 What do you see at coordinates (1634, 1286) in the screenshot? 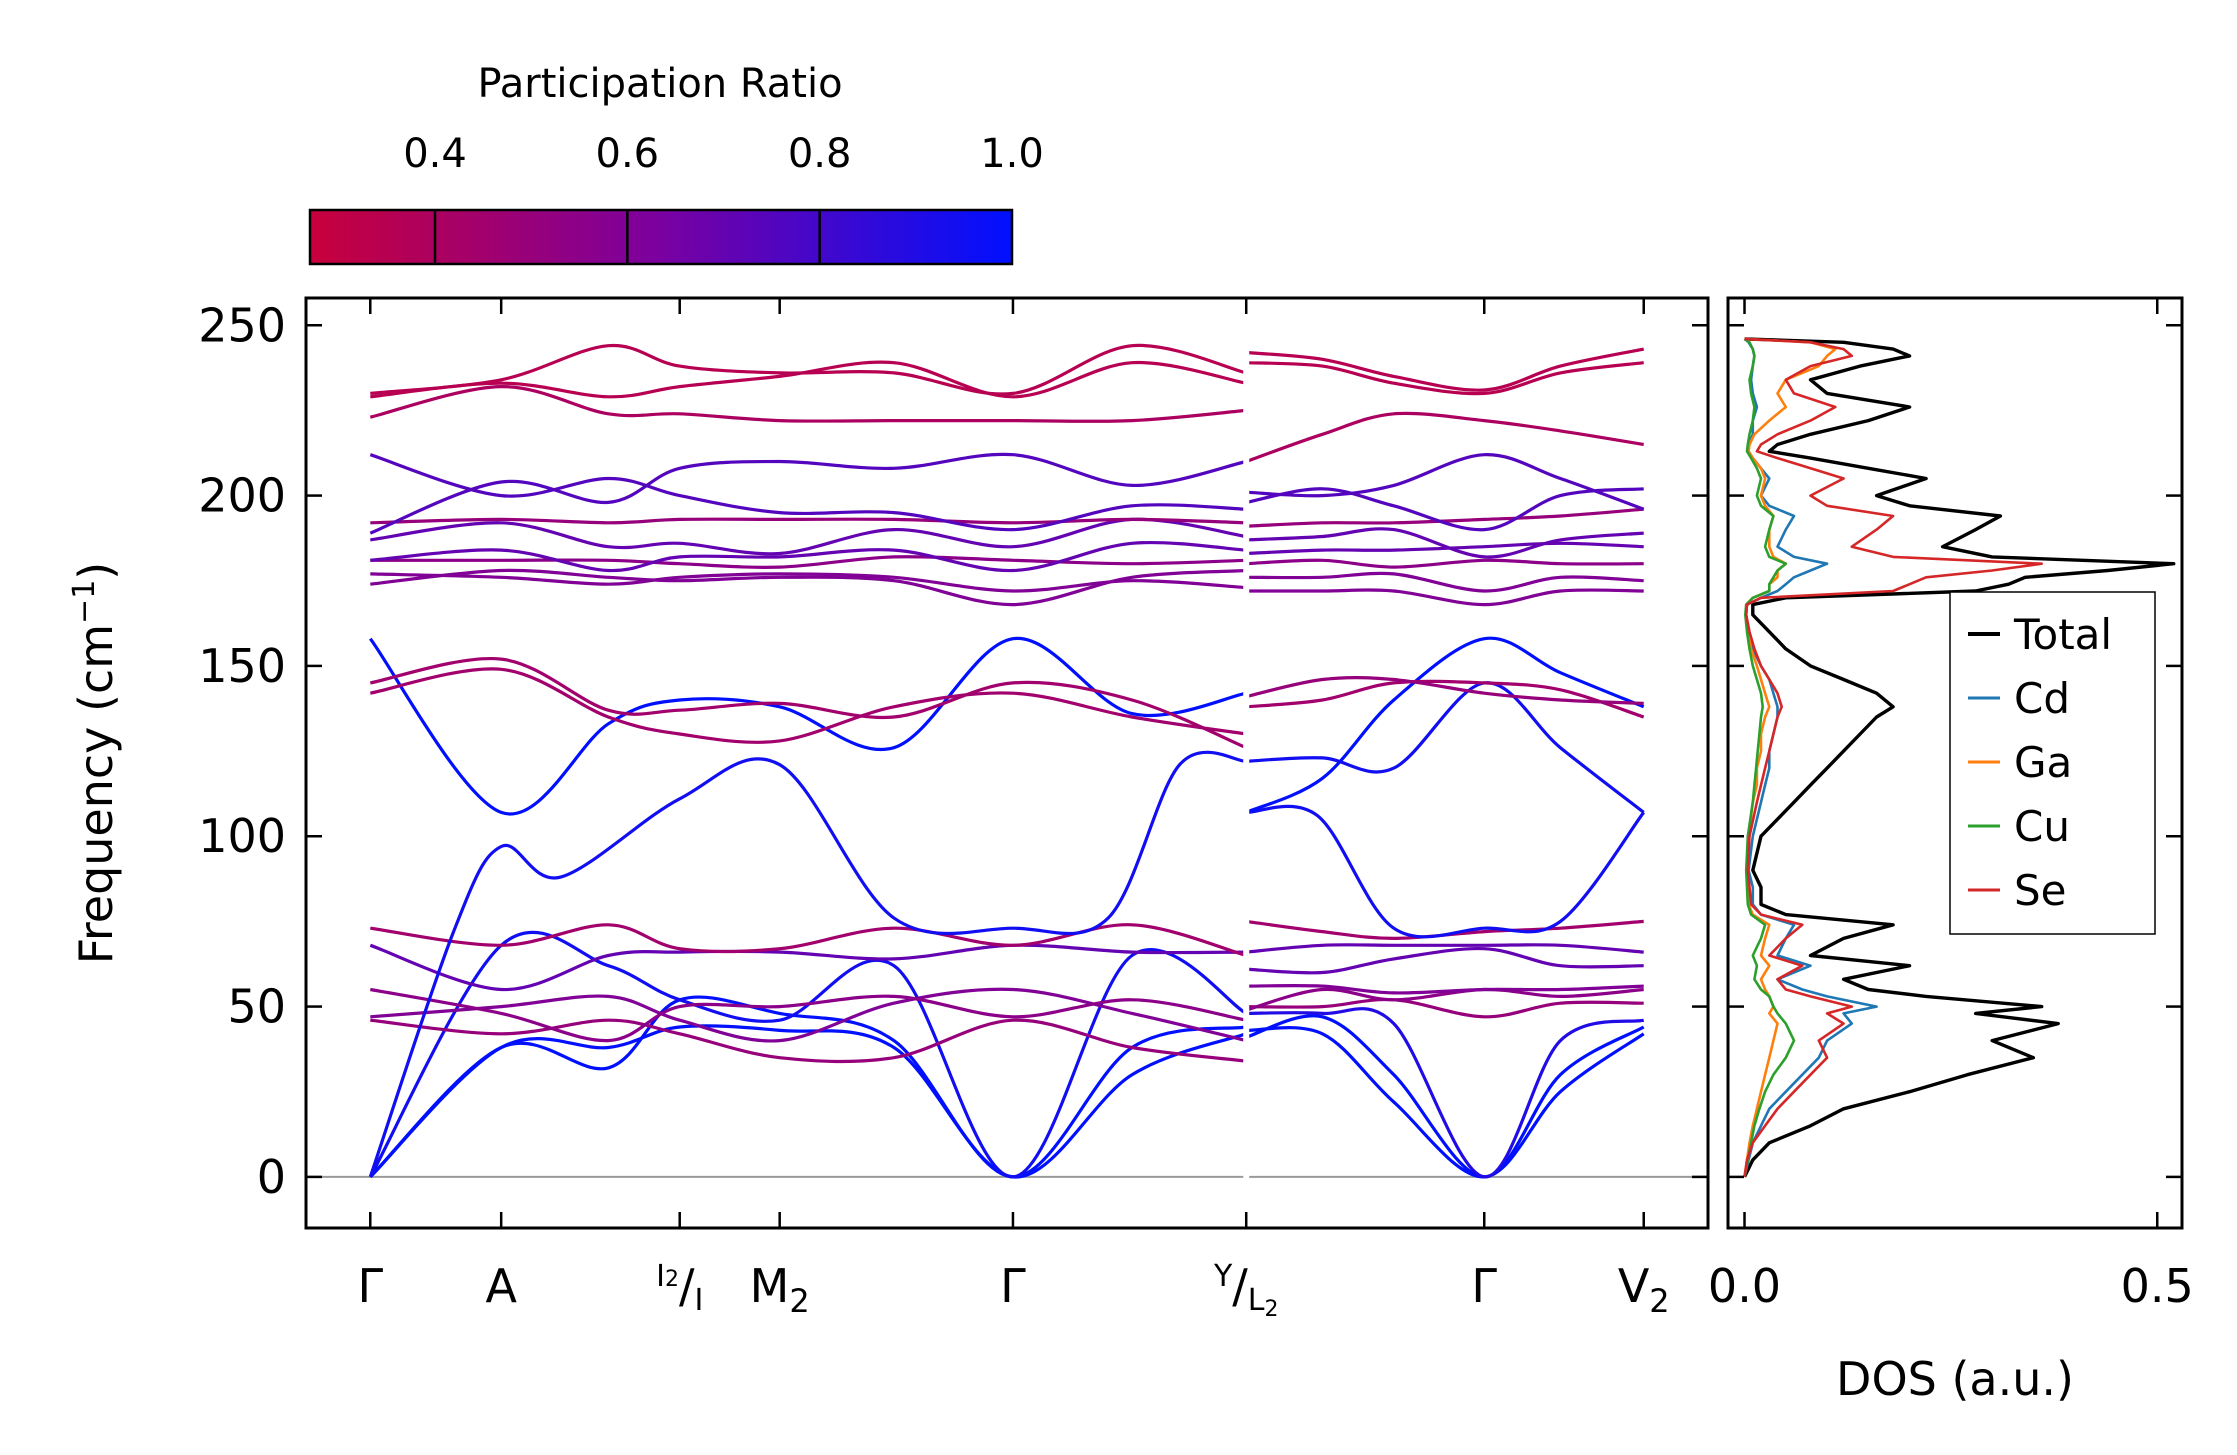
I see `kpoint-label-main: V` at bounding box center [1634, 1286].